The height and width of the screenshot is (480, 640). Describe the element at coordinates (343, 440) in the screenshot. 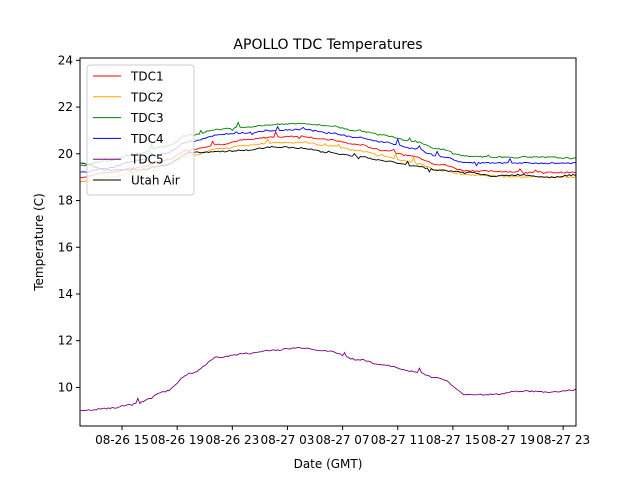

I see `x-tick-label: 08-27 07` at that location.